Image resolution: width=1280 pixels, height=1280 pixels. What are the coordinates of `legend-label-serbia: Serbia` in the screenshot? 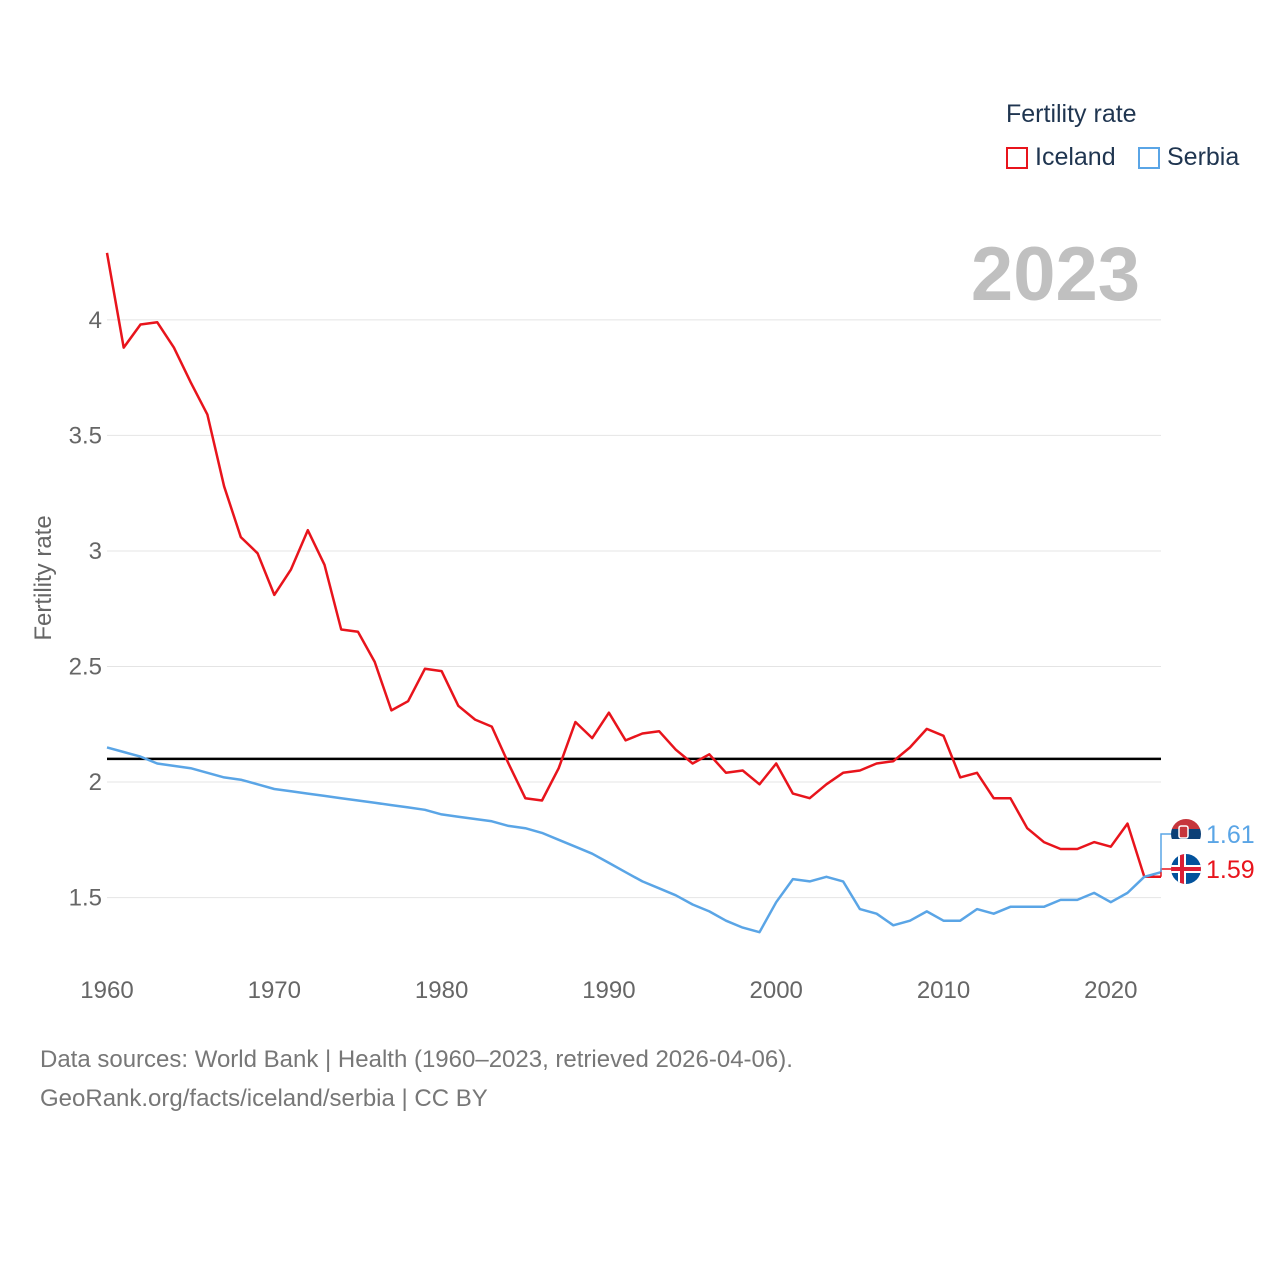 It's located at (1203, 157).